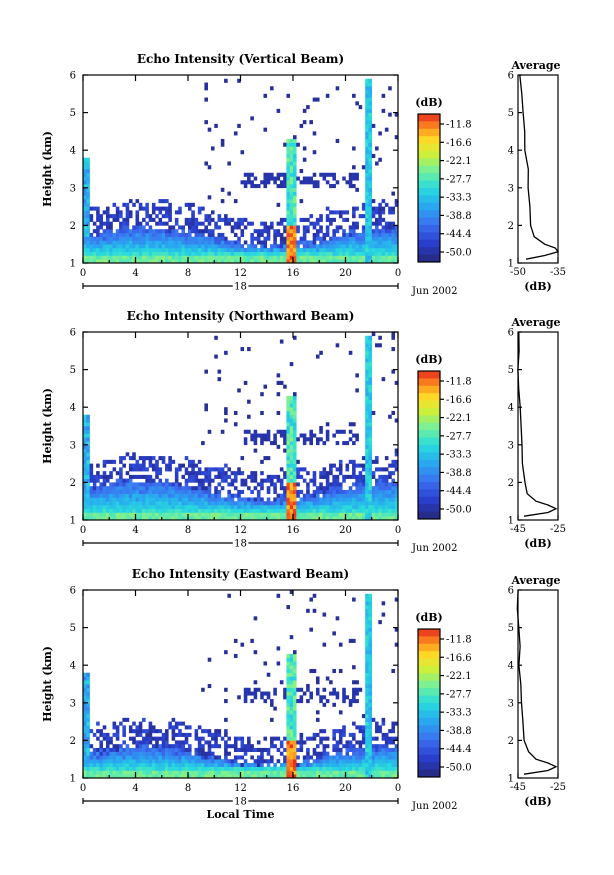 This screenshot has height=875, width=614. Describe the element at coordinates (459, 179) in the screenshot. I see `colorbar-tick-label: -27.7` at that location.